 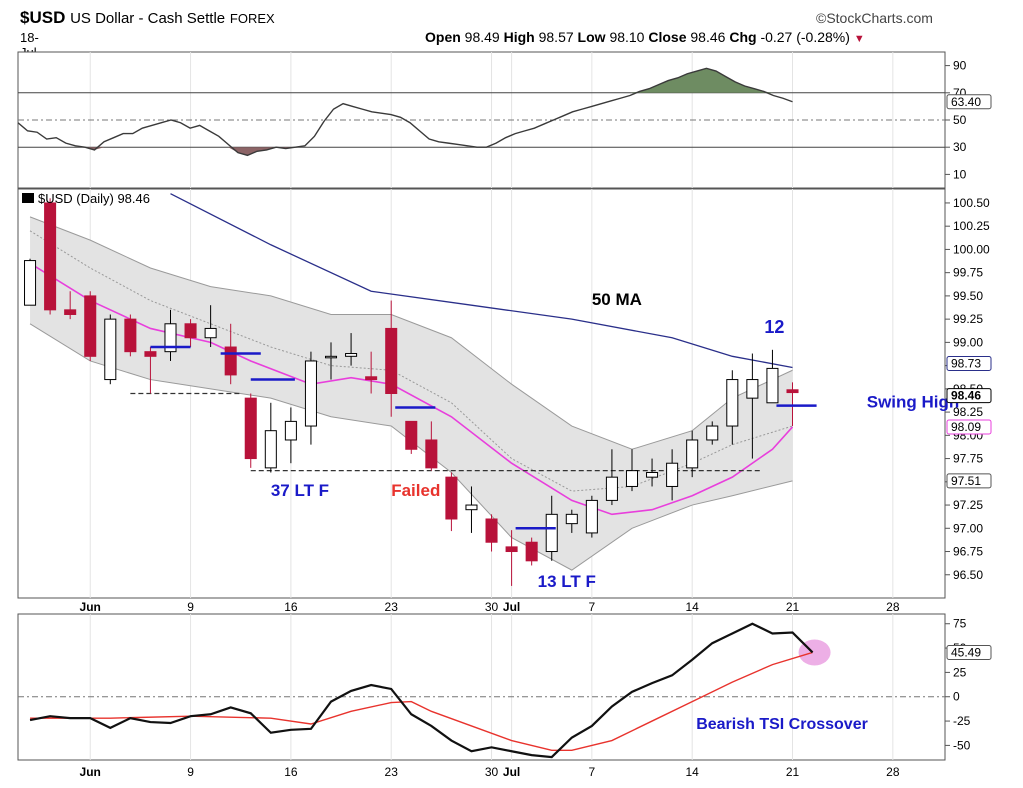 What do you see at coordinates (667, 37) in the screenshot?
I see `close-label: Close` at bounding box center [667, 37].